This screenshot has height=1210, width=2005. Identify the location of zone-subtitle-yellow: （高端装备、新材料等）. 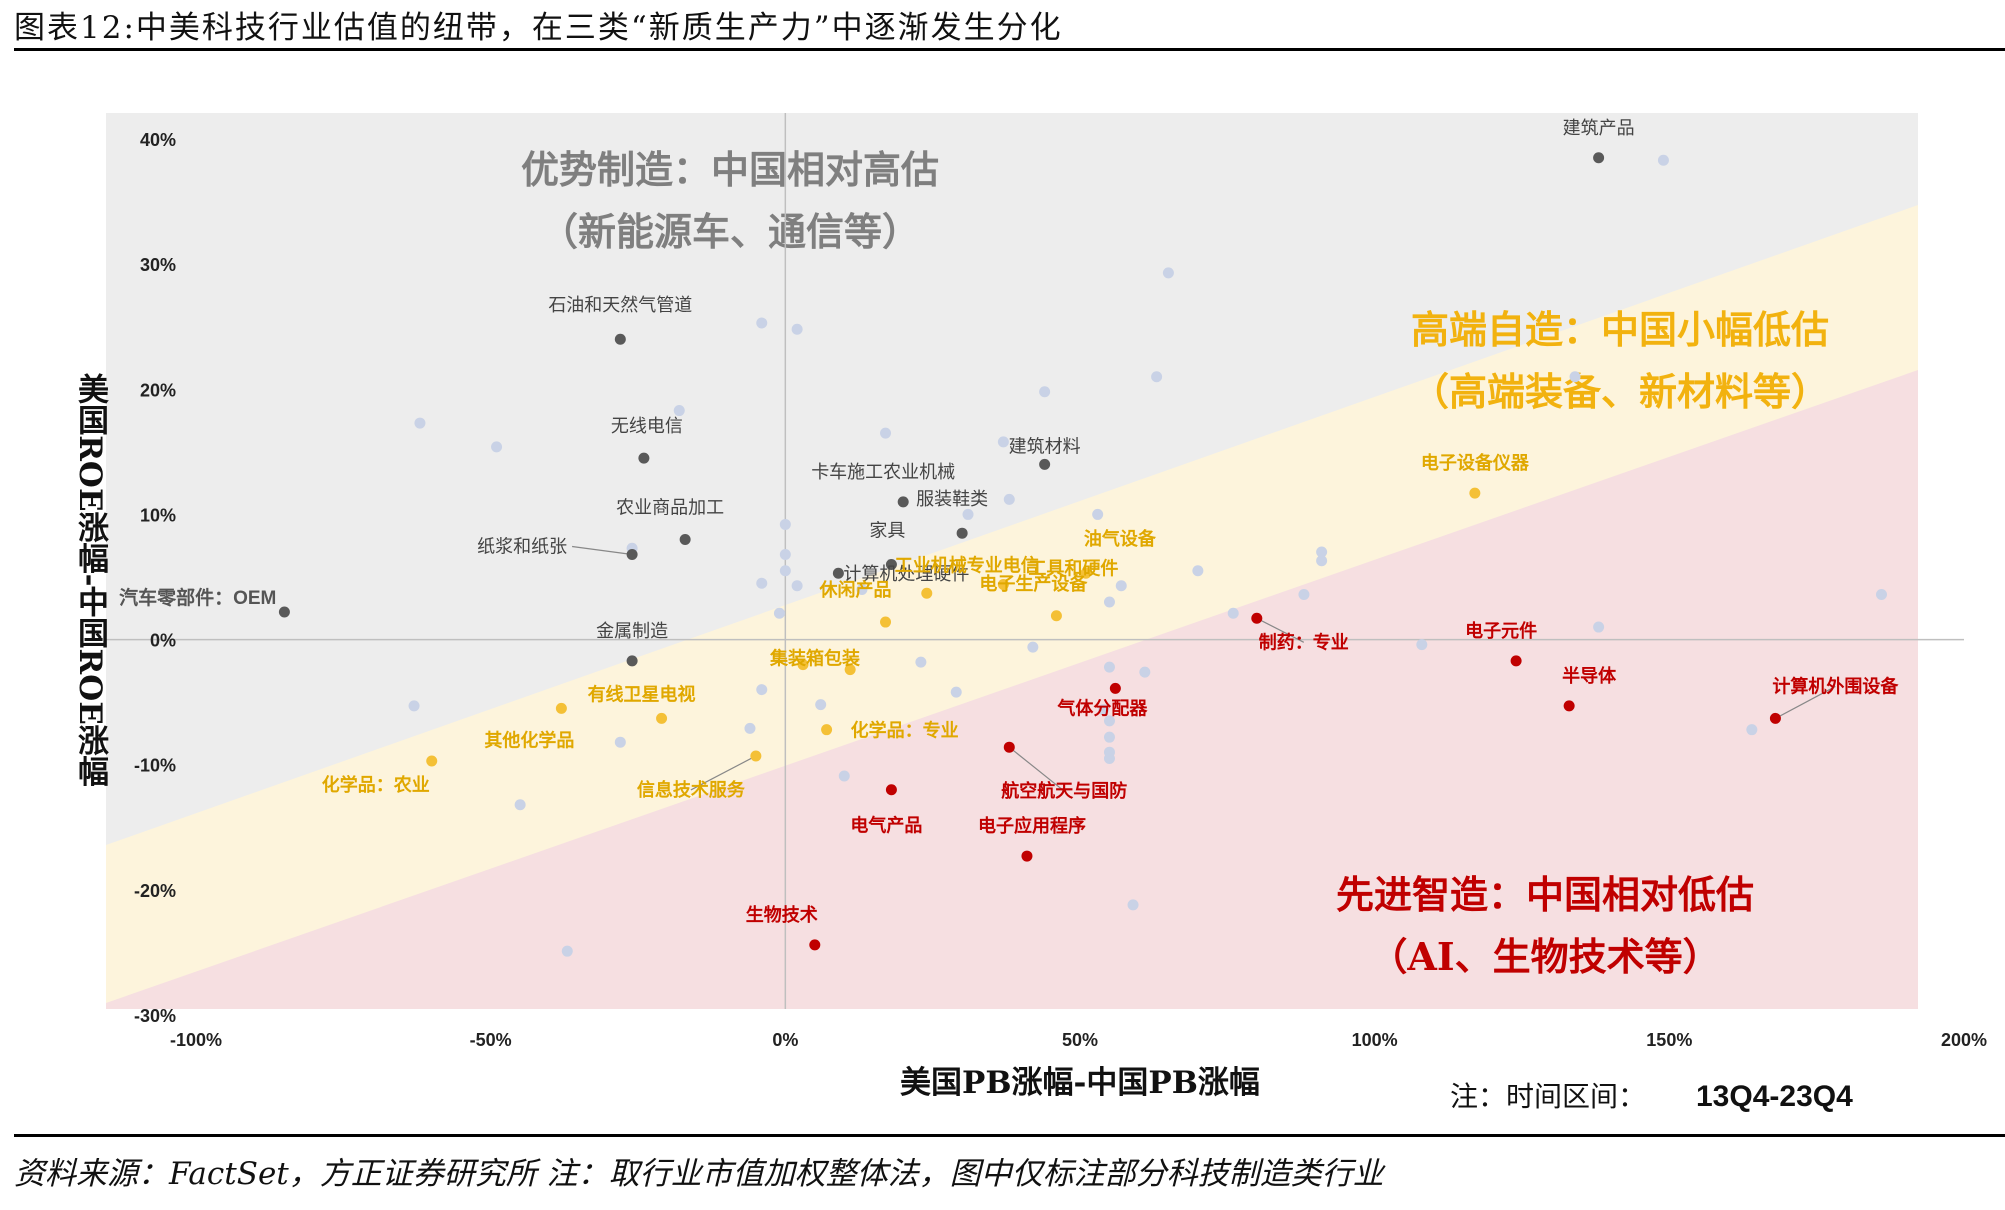
(1620, 391).